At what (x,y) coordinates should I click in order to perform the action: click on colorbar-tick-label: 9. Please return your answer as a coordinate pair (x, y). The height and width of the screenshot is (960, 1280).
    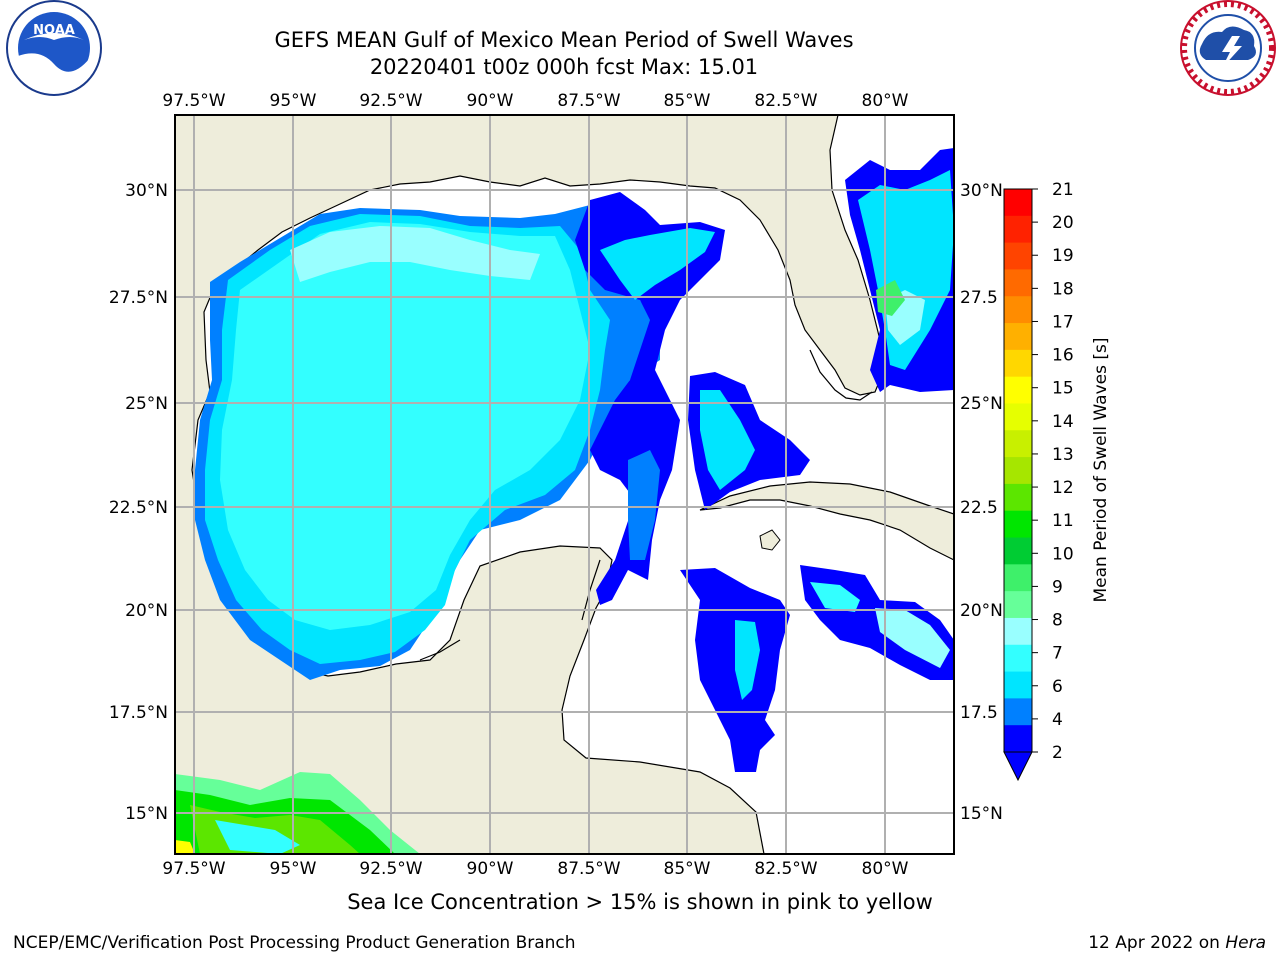
    Looking at the image, I should click on (1057, 587).